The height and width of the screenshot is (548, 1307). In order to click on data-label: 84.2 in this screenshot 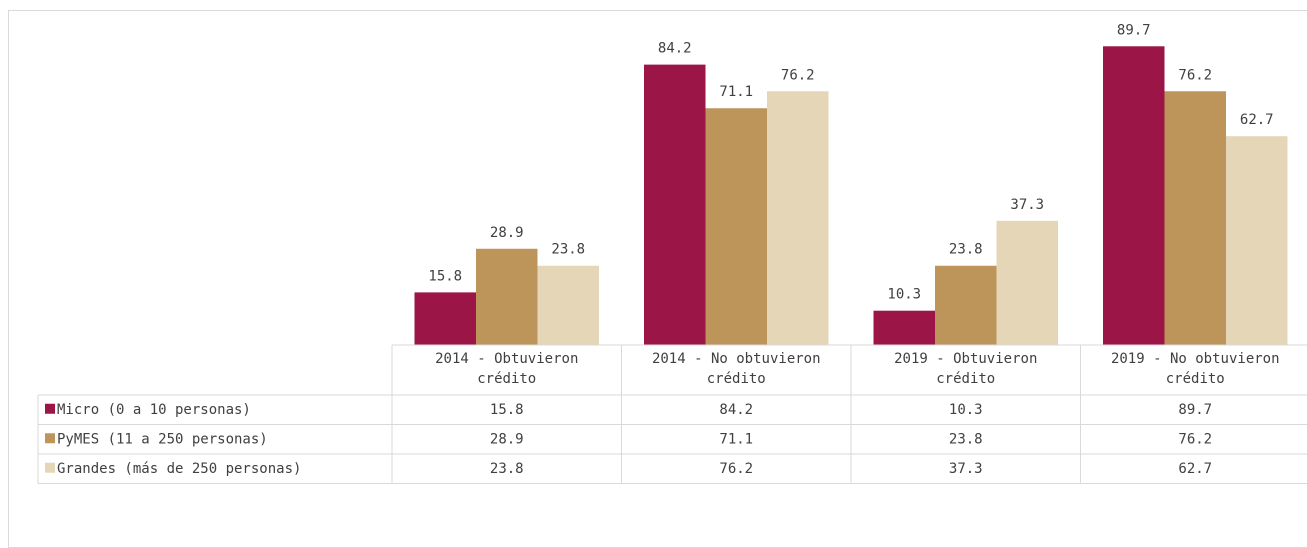, I will do `click(675, 49)`.